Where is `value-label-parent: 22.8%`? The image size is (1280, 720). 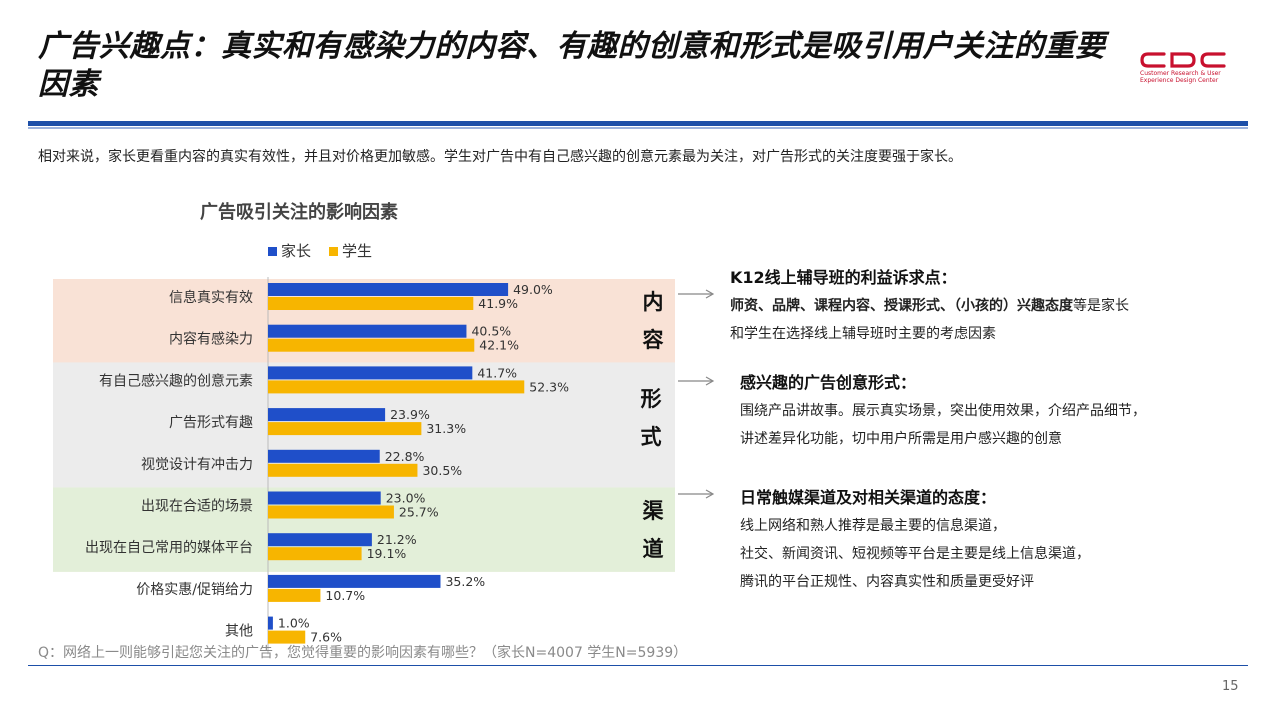
value-label-parent: 22.8% is located at coordinates (405, 456).